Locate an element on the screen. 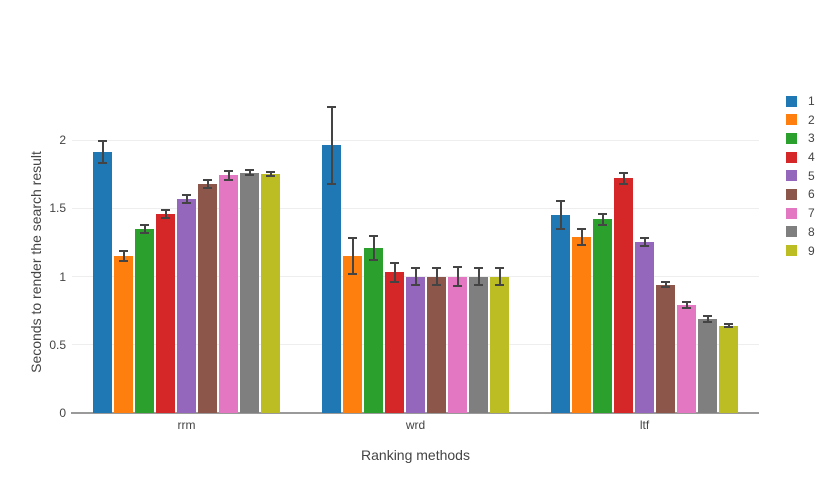 The width and height of the screenshot is (830, 485). y-tick-label: 1.5 is located at coordinates (57, 208).